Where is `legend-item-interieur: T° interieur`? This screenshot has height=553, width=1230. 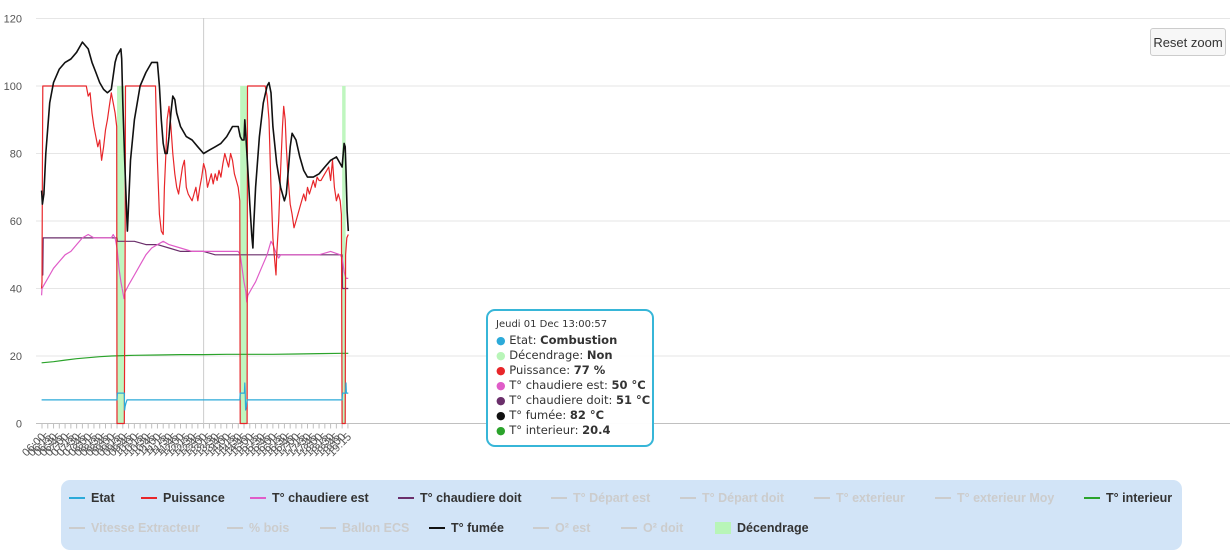 legend-item-interieur: T° interieur is located at coordinates (1128, 498).